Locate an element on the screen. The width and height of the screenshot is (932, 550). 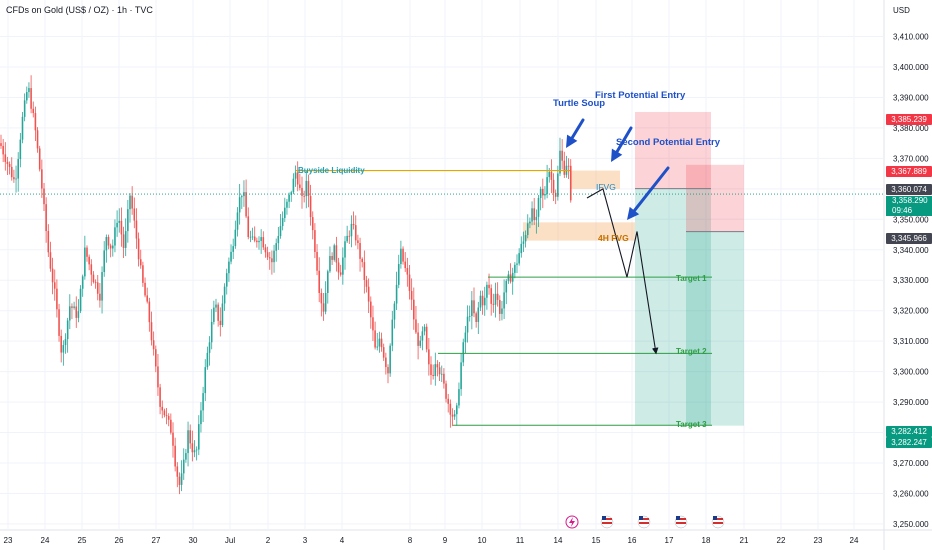
annotation-drawings is located at coordinates (618, 236).